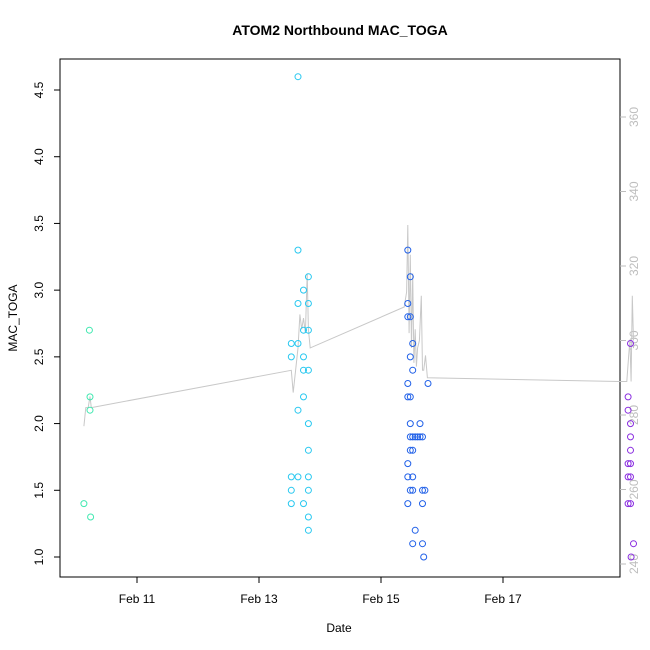 This screenshot has height=650, width=650. What do you see at coordinates (634, 564) in the screenshot?
I see `y2-tick-label: 240` at bounding box center [634, 564].